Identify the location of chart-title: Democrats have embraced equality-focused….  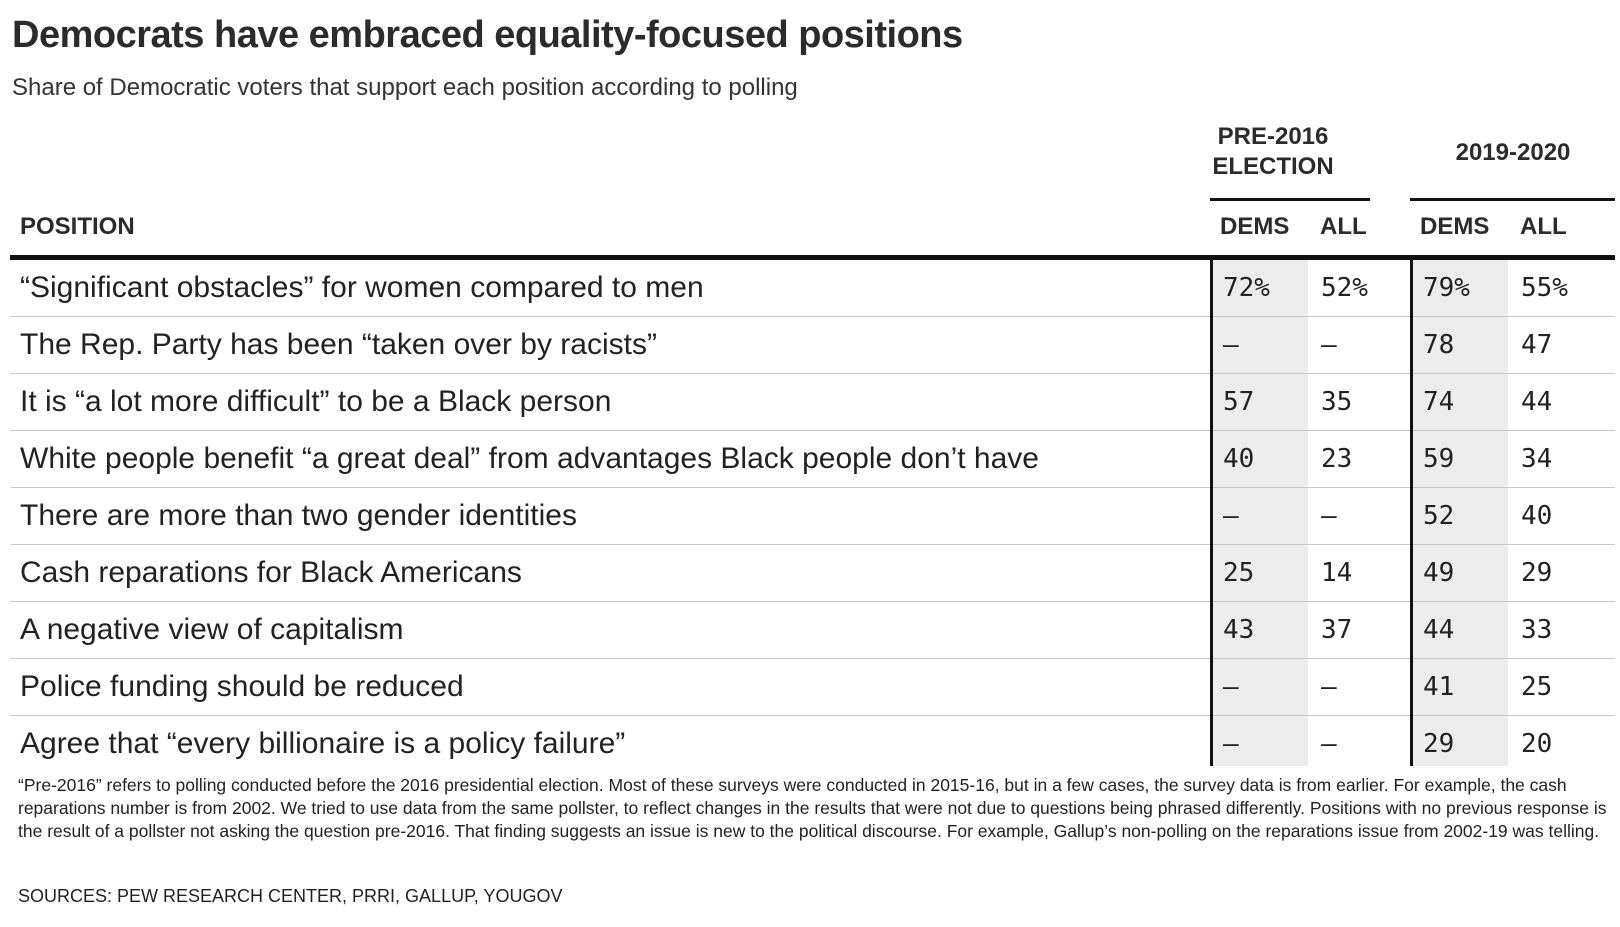
(487, 35).